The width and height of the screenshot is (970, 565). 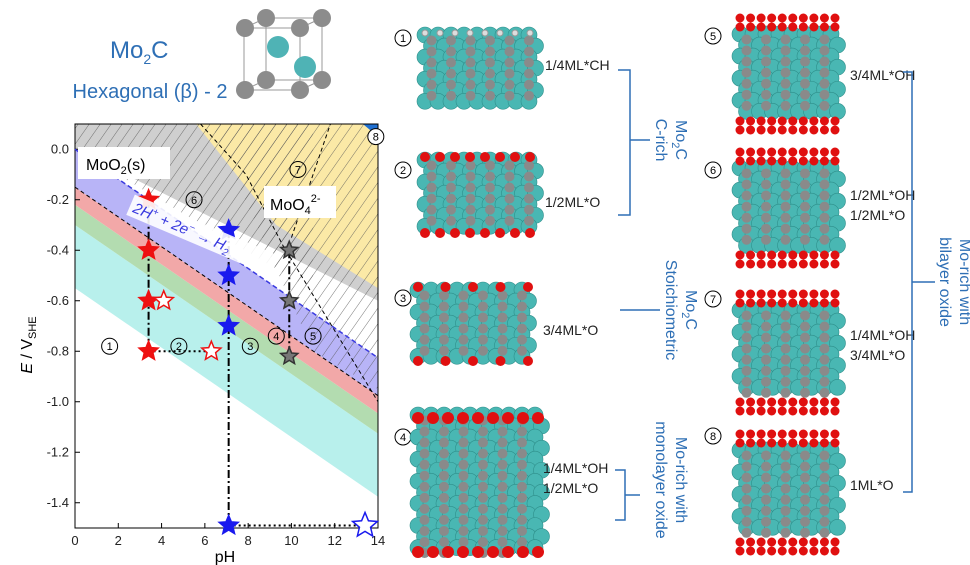 I want to click on x-tick-label: 6, so click(x=204, y=540).